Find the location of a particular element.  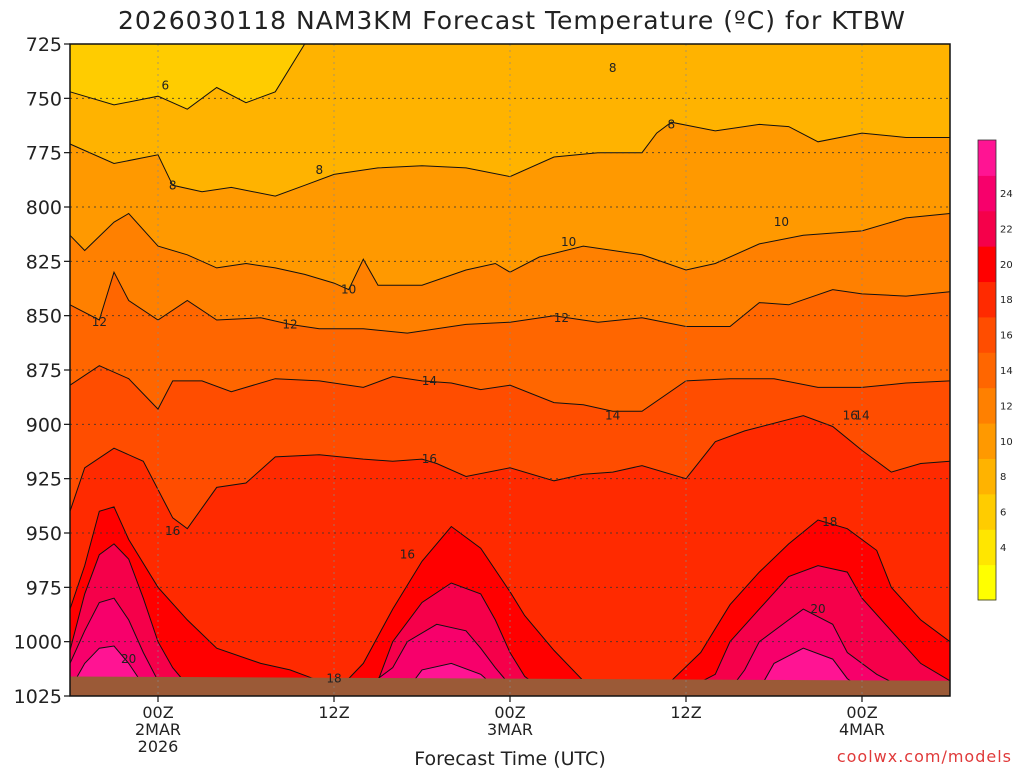

x-tick-label: 3MAR is located at coordinates (510, 729).